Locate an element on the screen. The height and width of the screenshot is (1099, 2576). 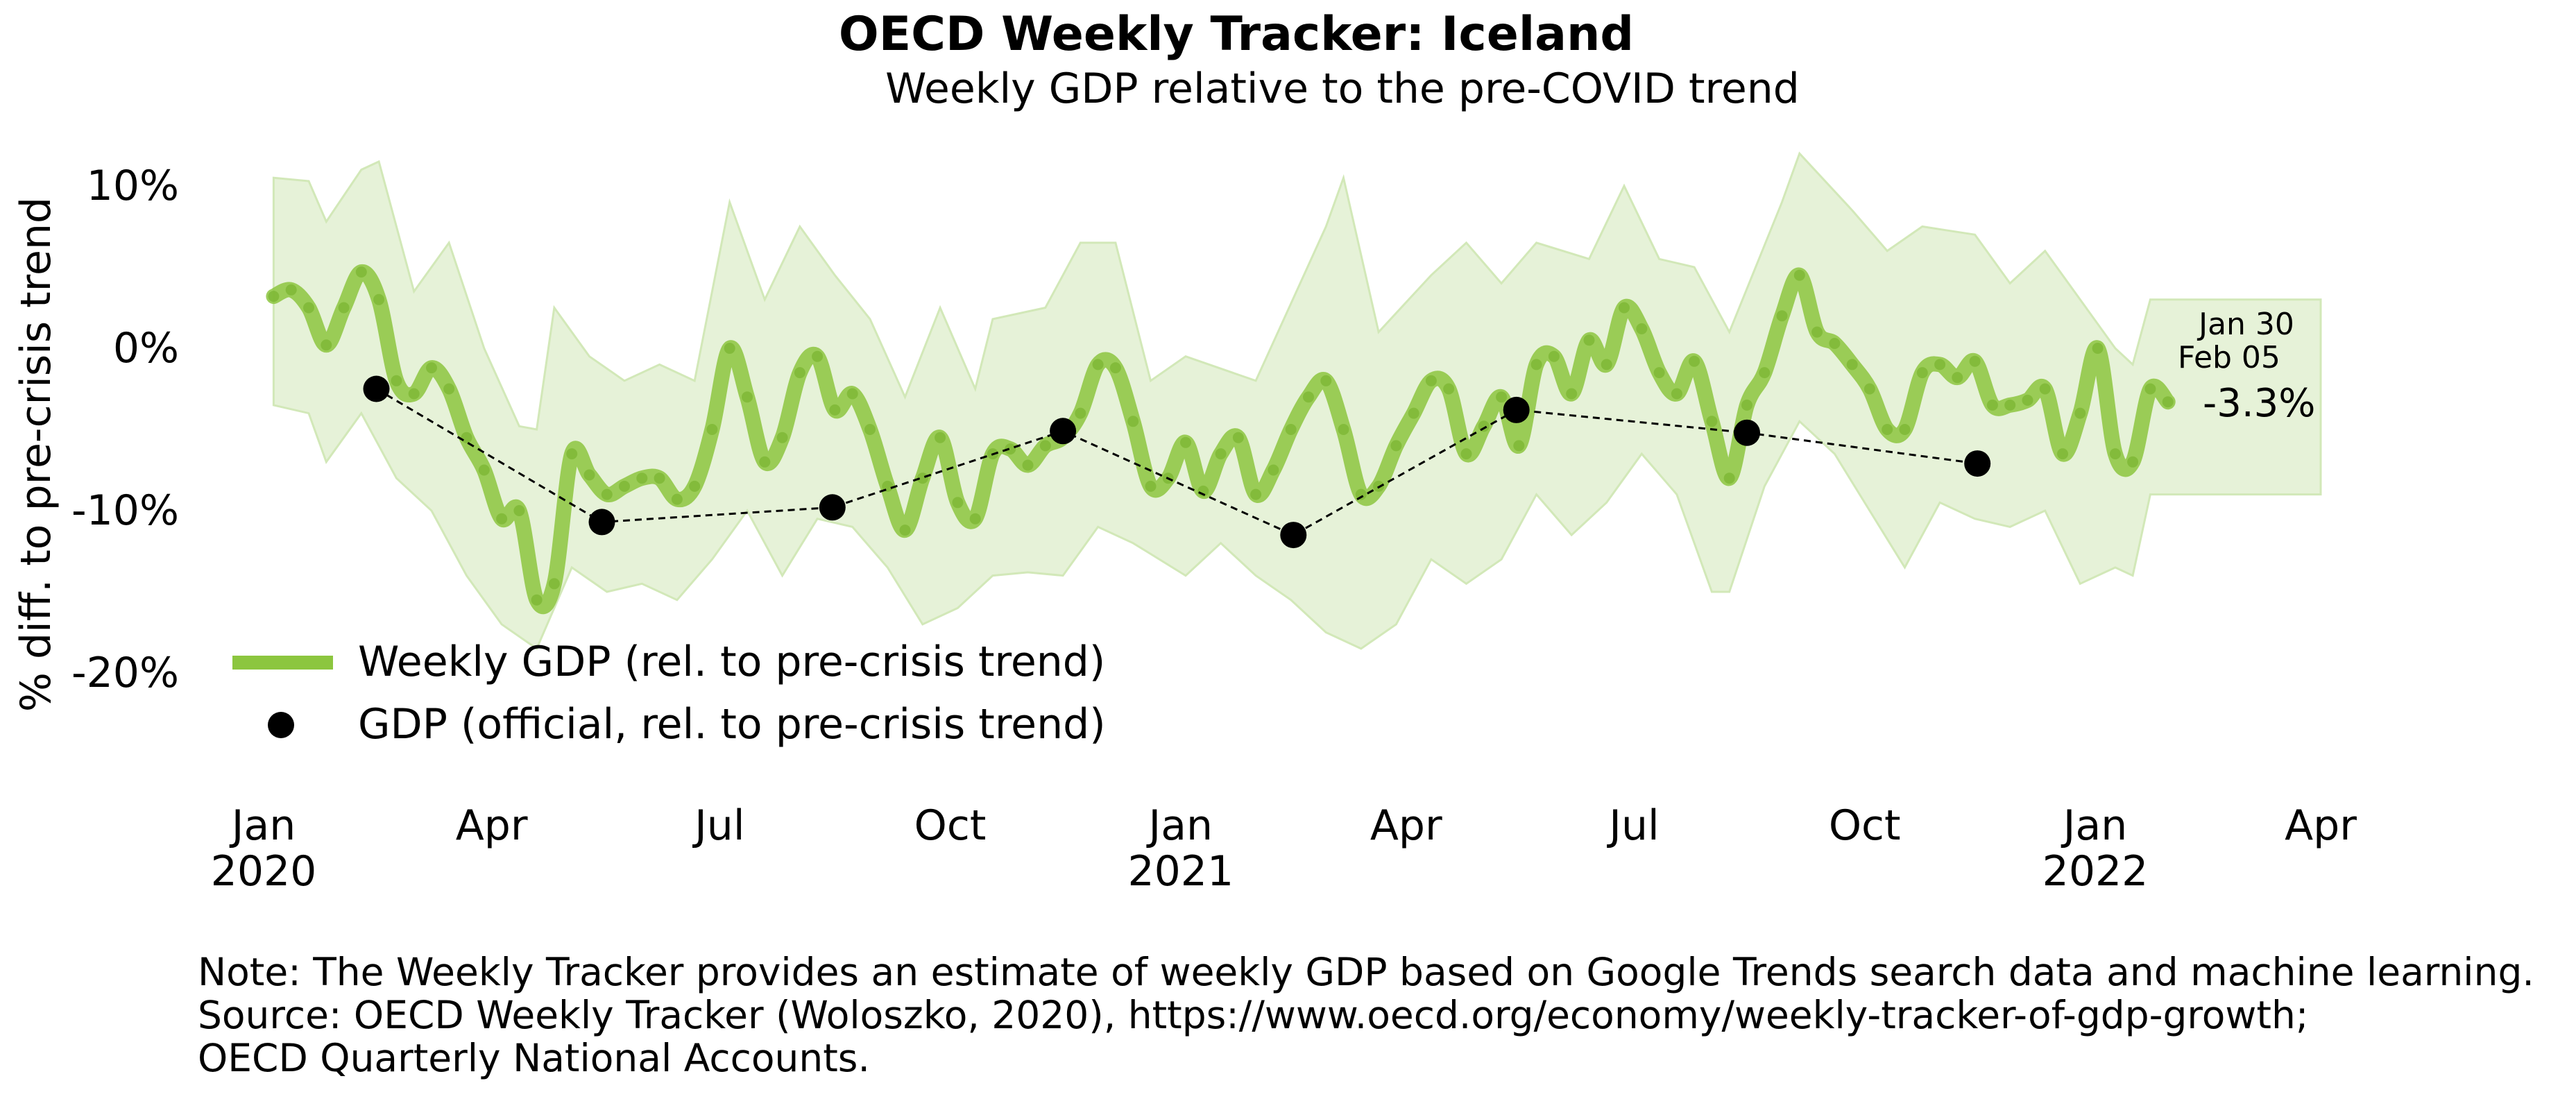
footnote-source-cont: OECD Quarterly National Accounts. is located at coordinates (534, 1058).